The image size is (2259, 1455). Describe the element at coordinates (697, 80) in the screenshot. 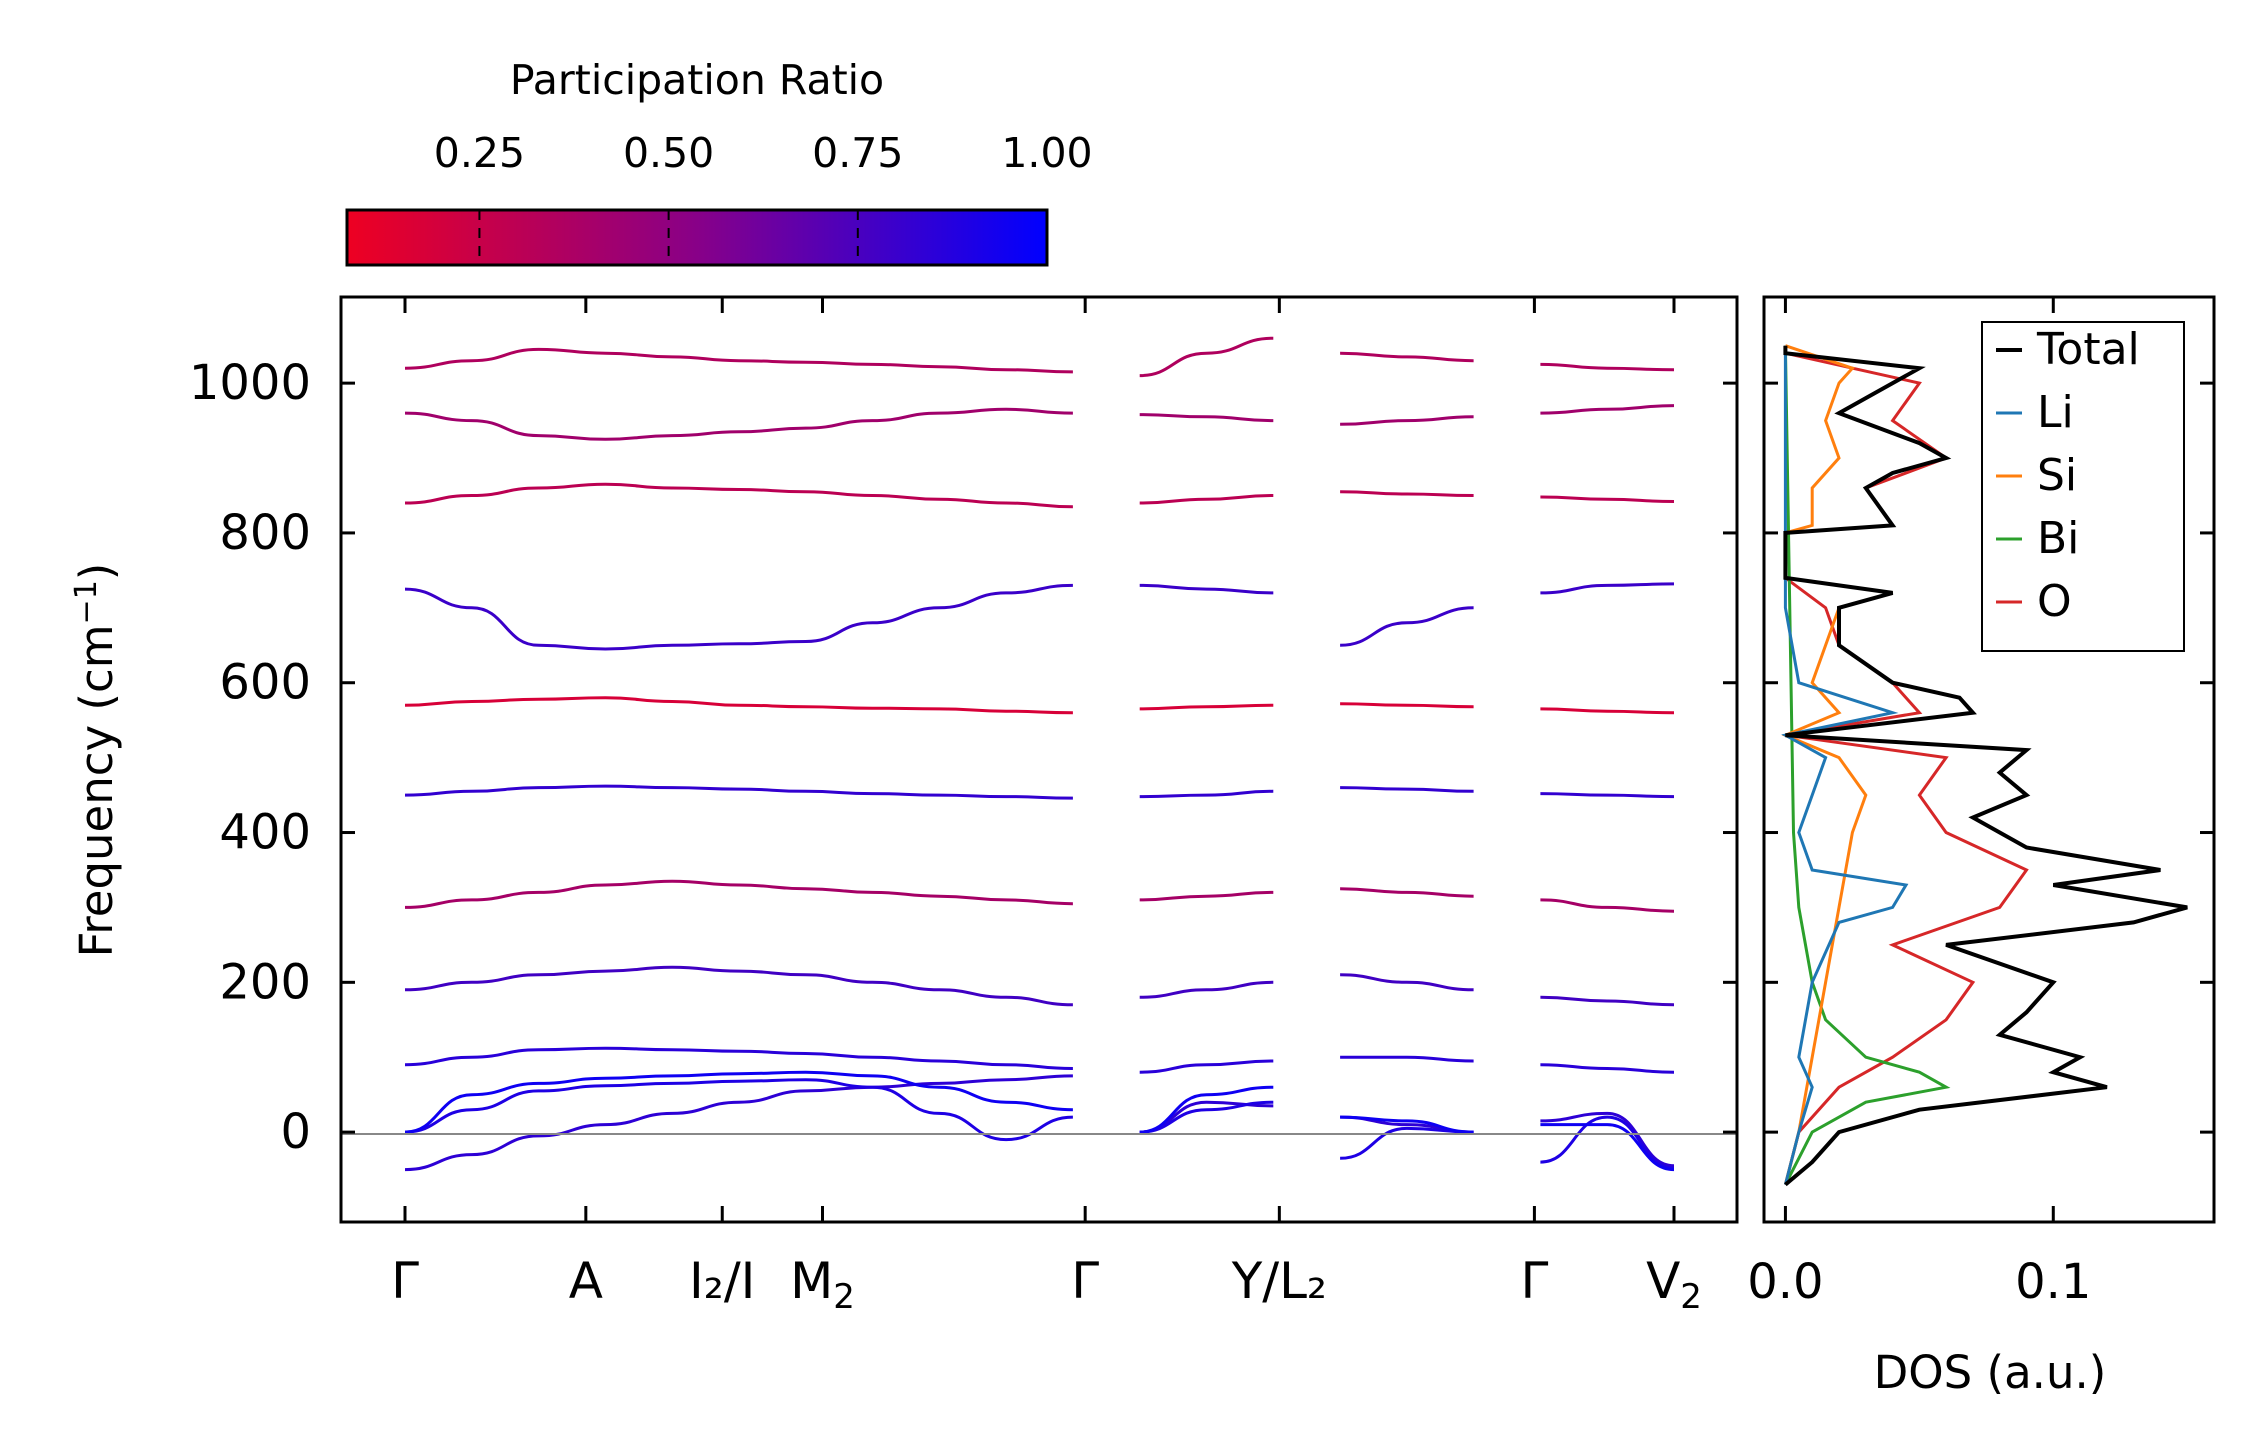

I see `colorbar-label: Participation Ratio` at that location.